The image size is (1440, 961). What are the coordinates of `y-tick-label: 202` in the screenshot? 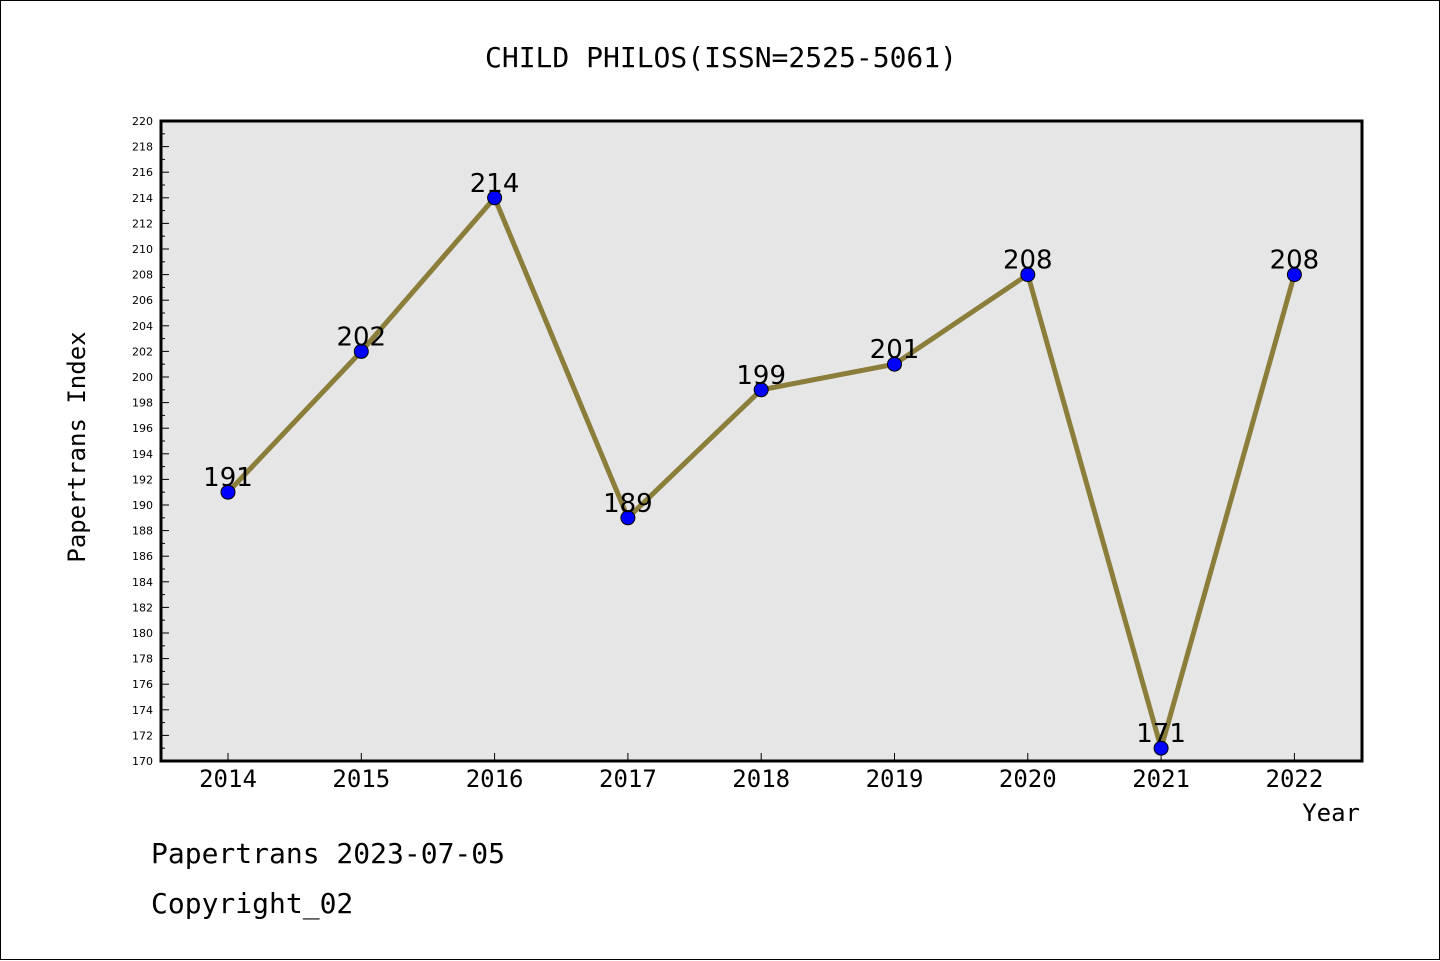 It's located at (142, 351).